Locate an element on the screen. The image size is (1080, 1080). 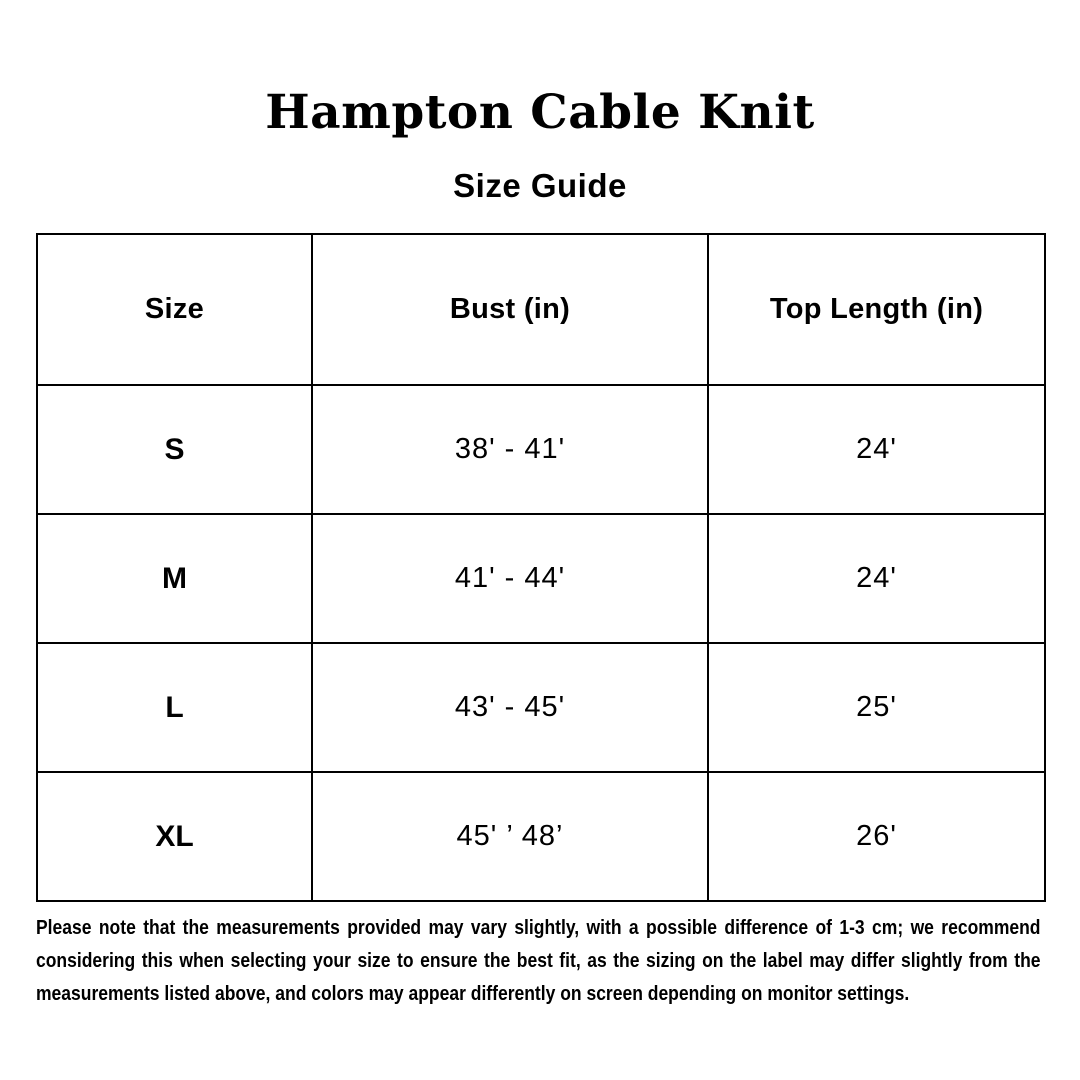
top-length-value: 26' is located at coordinates (876, 836).